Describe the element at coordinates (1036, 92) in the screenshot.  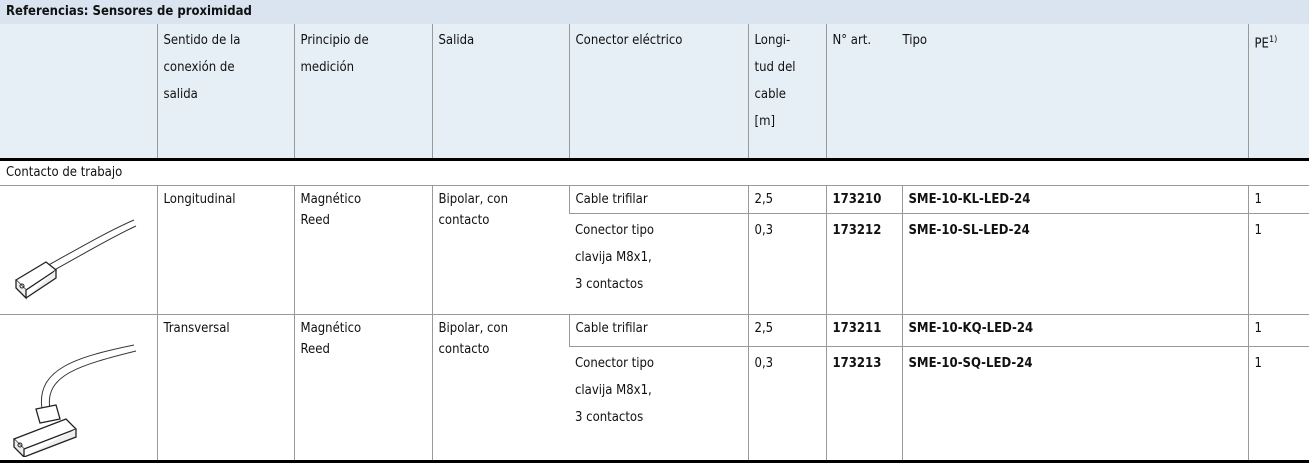
I see `header-cell: N° art. Tipo` at that location.